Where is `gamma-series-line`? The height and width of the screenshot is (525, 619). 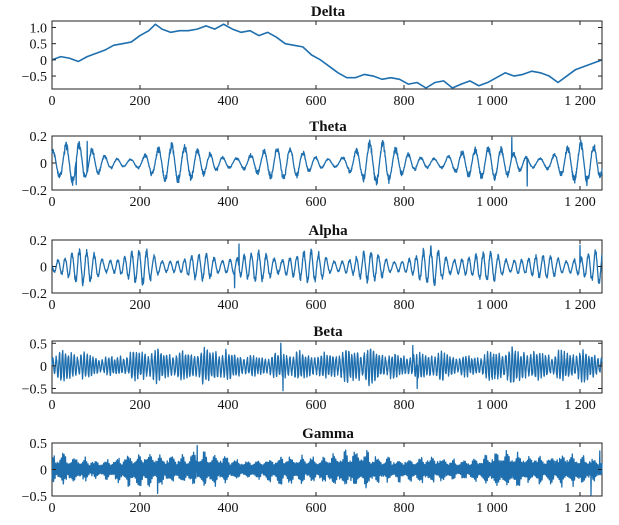 gamma-series-line is located at coordinates (327, 470).